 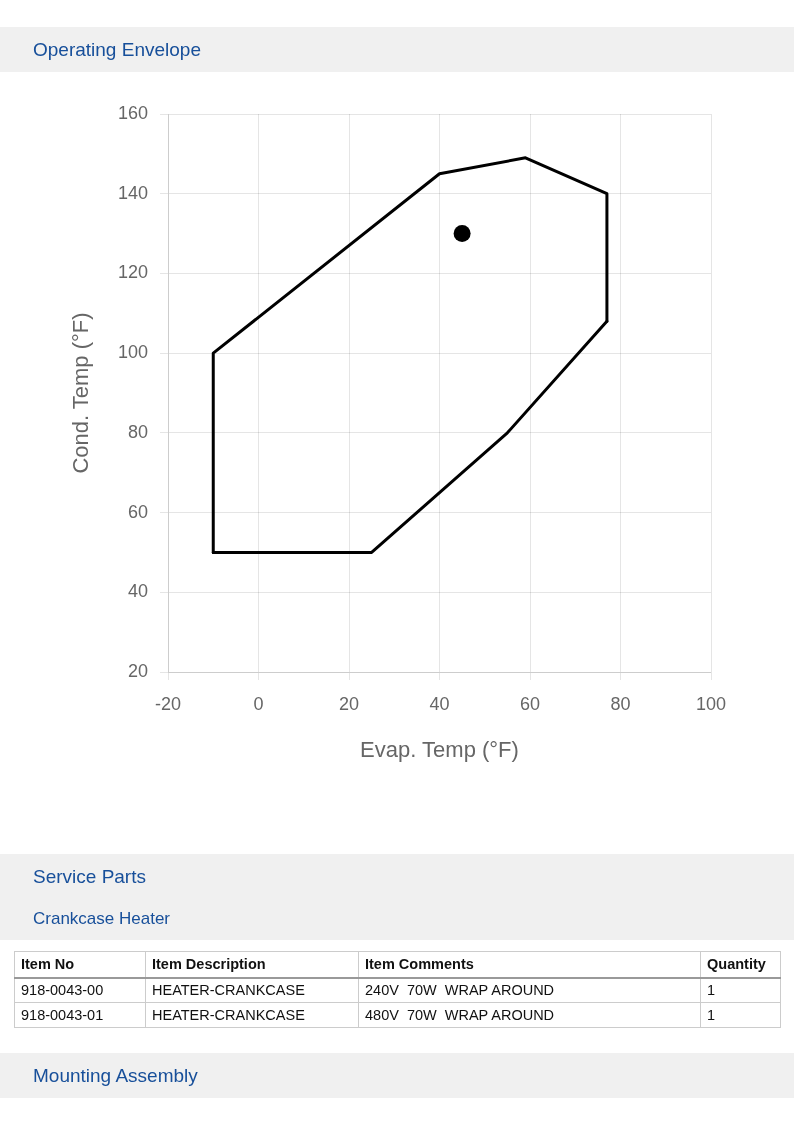 What do you see at coordinates (117, 50) in the screenshot?
I see `chart-title: Operating Envelope` at bounding box center [117, 50].